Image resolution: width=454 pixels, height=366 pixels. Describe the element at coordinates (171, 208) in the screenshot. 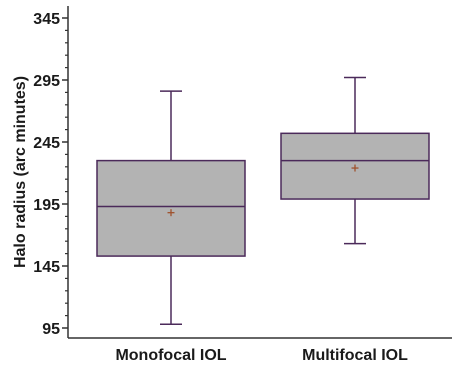

I see `iqr-box` at that location.